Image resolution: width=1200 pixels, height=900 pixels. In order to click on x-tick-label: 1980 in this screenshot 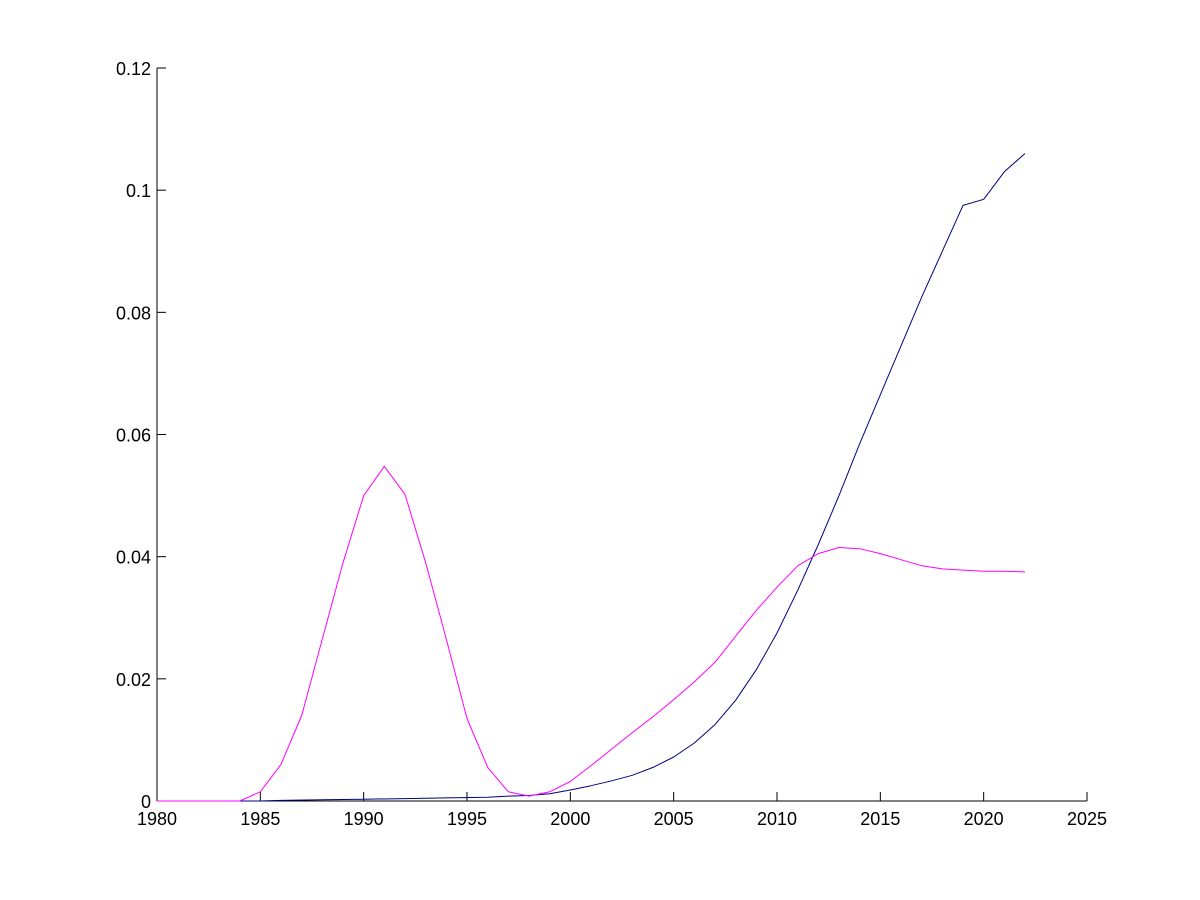, I will do `click(157, 819)`.